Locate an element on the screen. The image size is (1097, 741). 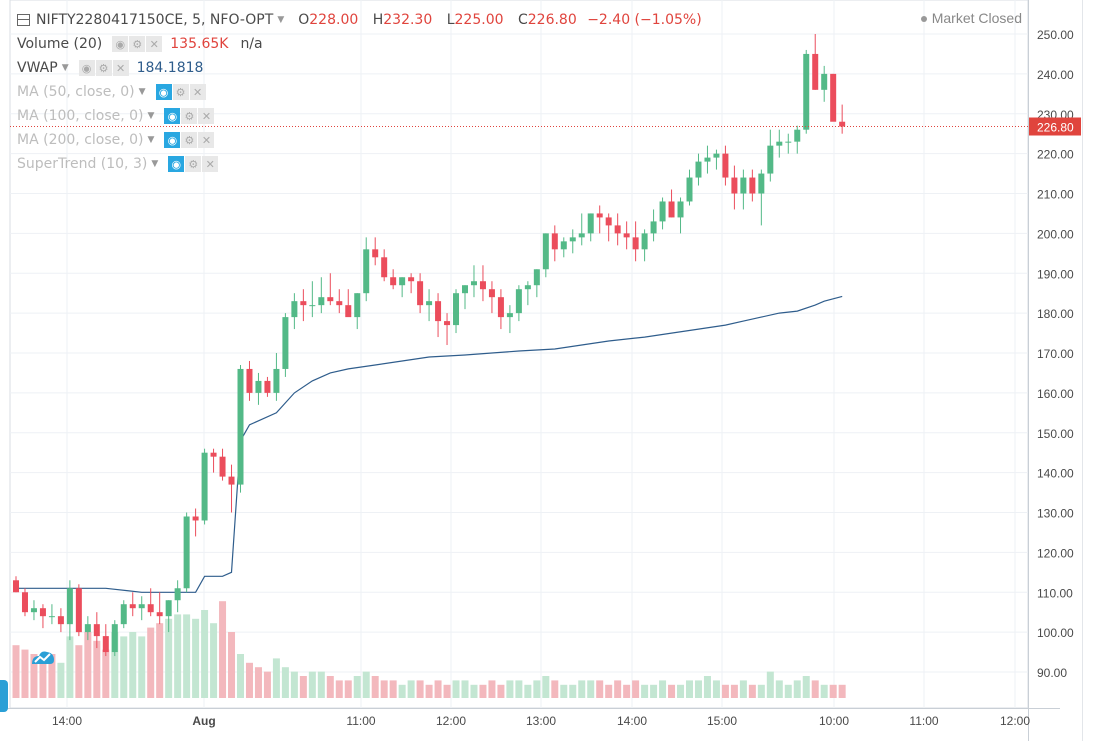
indicator-label: Volume (20) is located at coordinates (60, 44).